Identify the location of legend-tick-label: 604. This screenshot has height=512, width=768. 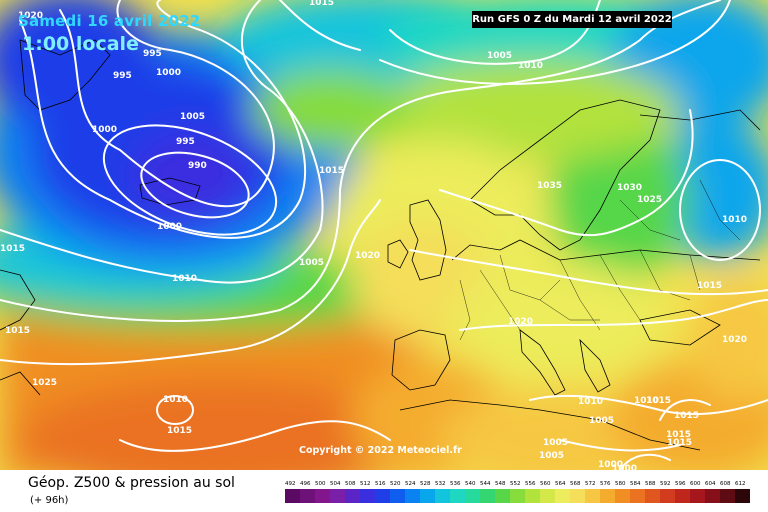
(710, 484).